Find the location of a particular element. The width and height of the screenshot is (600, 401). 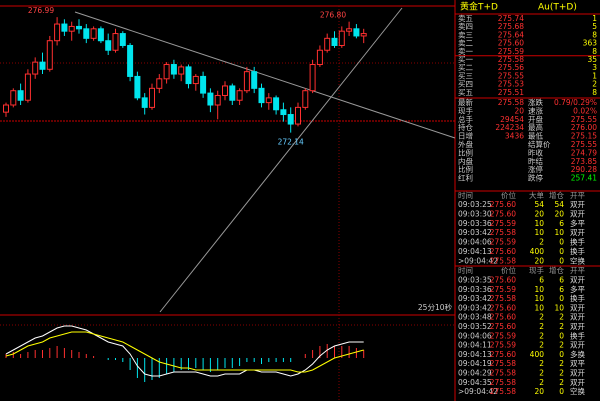

book-price: 275.56 is located at coordinates (511, 67).